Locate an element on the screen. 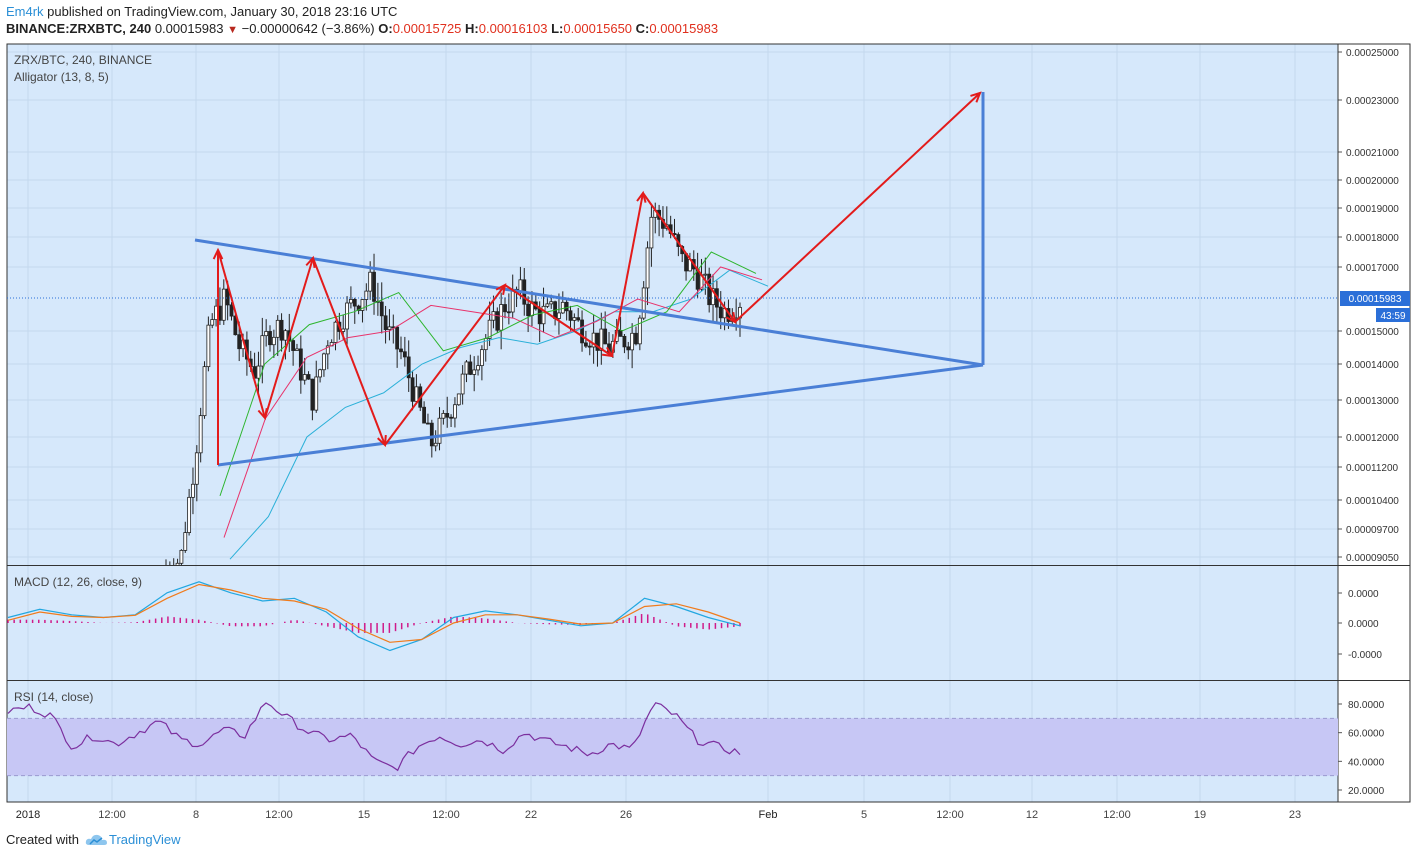 The image size is (1417, 858). time-tick-label: 15 is located at coordinates (364, 815).